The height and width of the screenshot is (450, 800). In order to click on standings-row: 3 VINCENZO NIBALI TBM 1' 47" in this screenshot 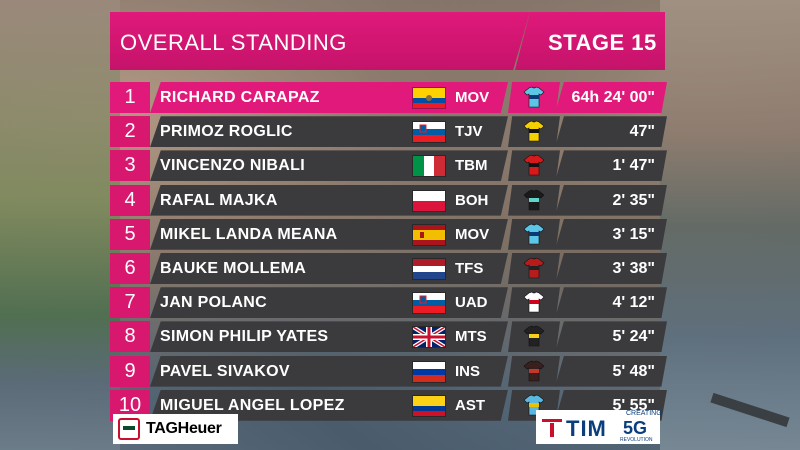, I will do `click(390, 166)`.